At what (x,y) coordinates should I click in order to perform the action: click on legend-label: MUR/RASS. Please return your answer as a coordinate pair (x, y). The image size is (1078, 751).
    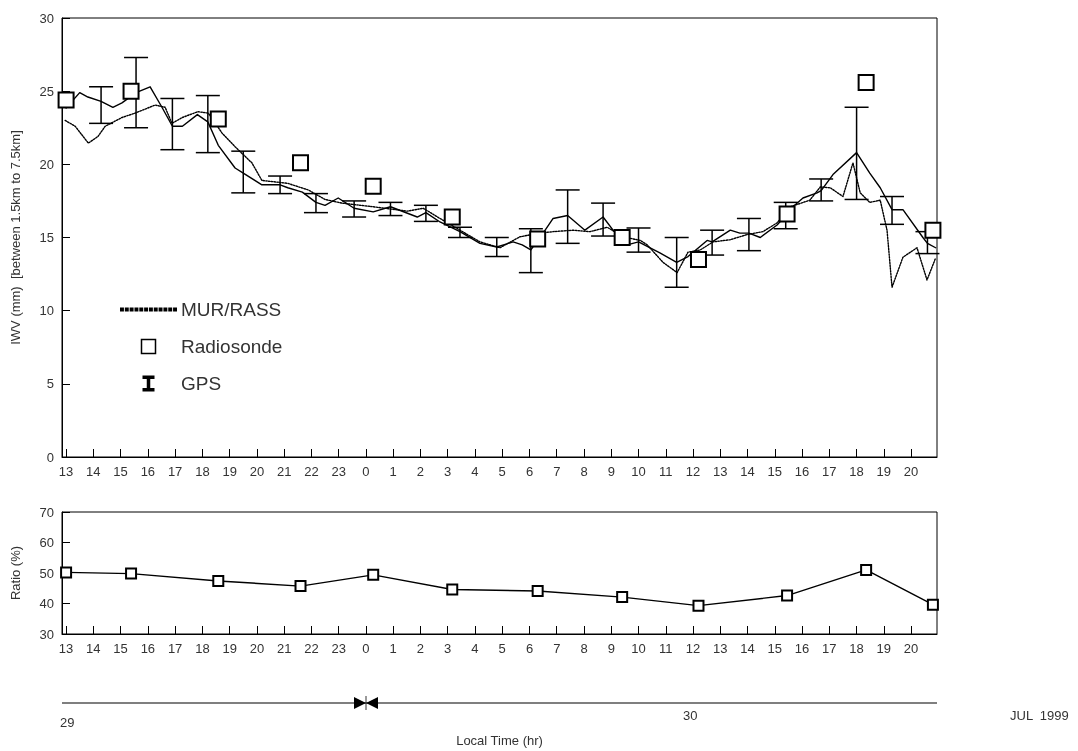
    Looking at the image, I should click on (231, 309).